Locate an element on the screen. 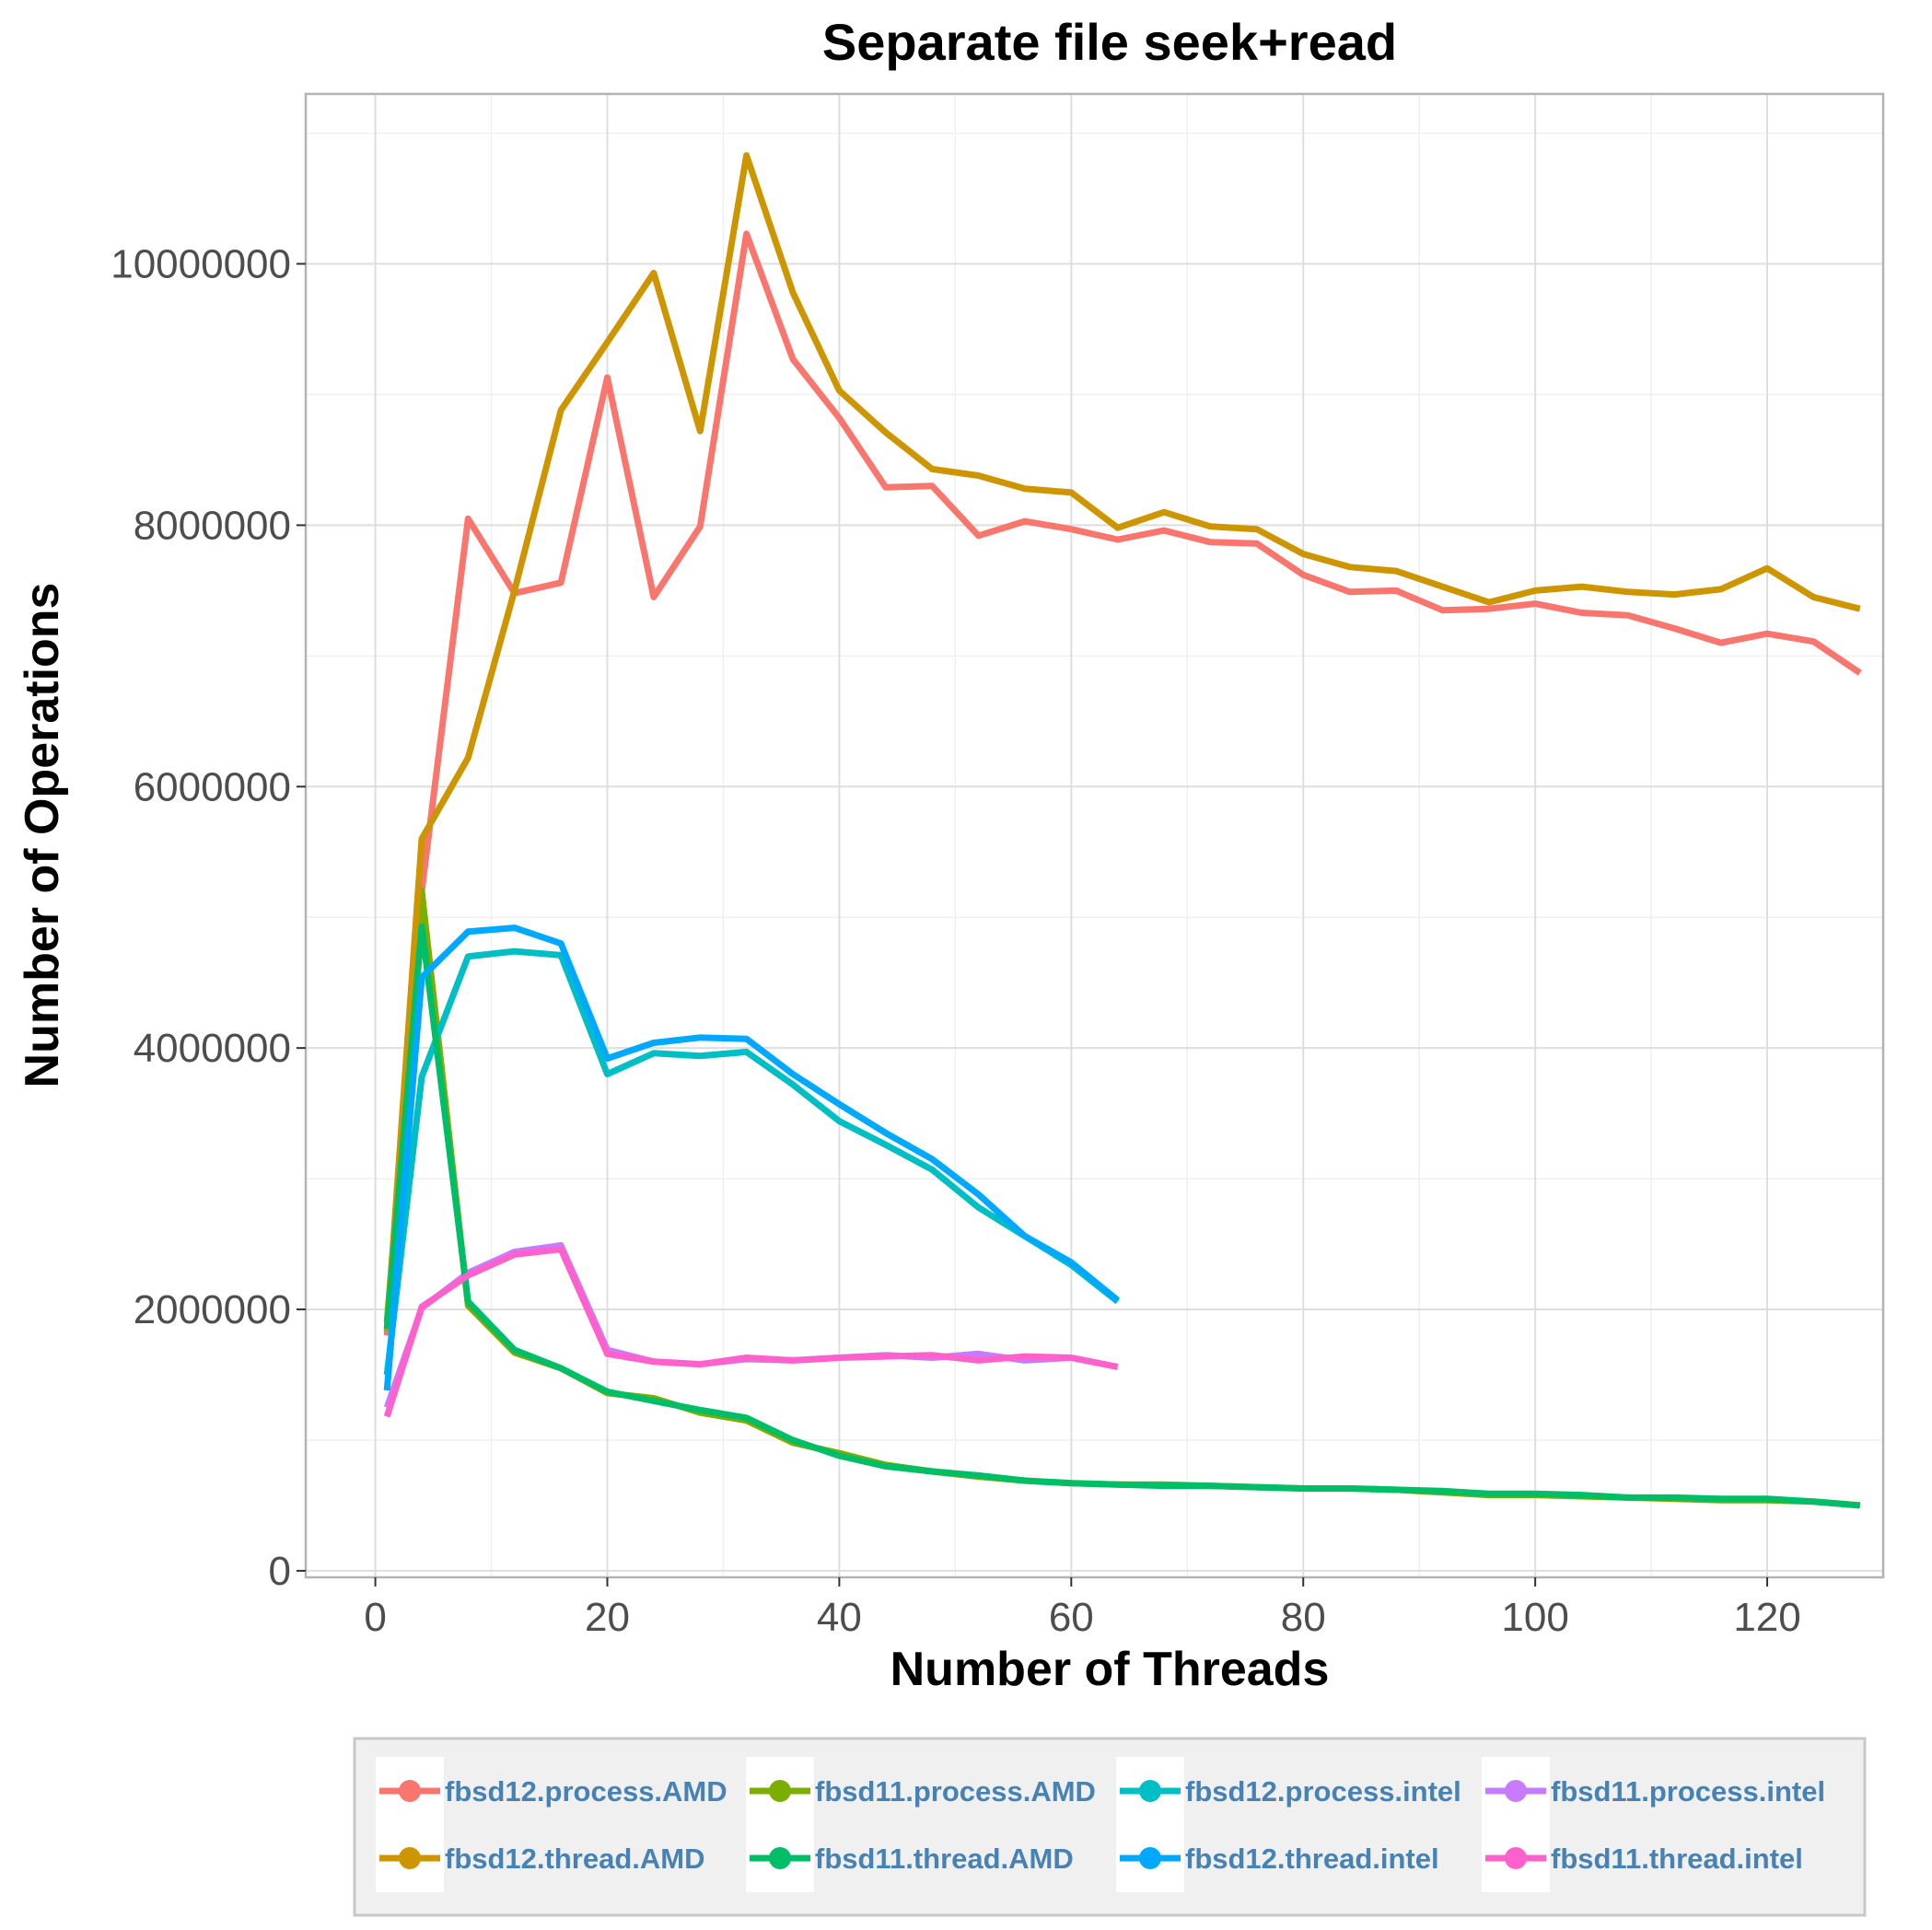 This screenshot has height=1930, width=1932. x-axis-title: Number of Threads is located at coordinates (1110, 1669).